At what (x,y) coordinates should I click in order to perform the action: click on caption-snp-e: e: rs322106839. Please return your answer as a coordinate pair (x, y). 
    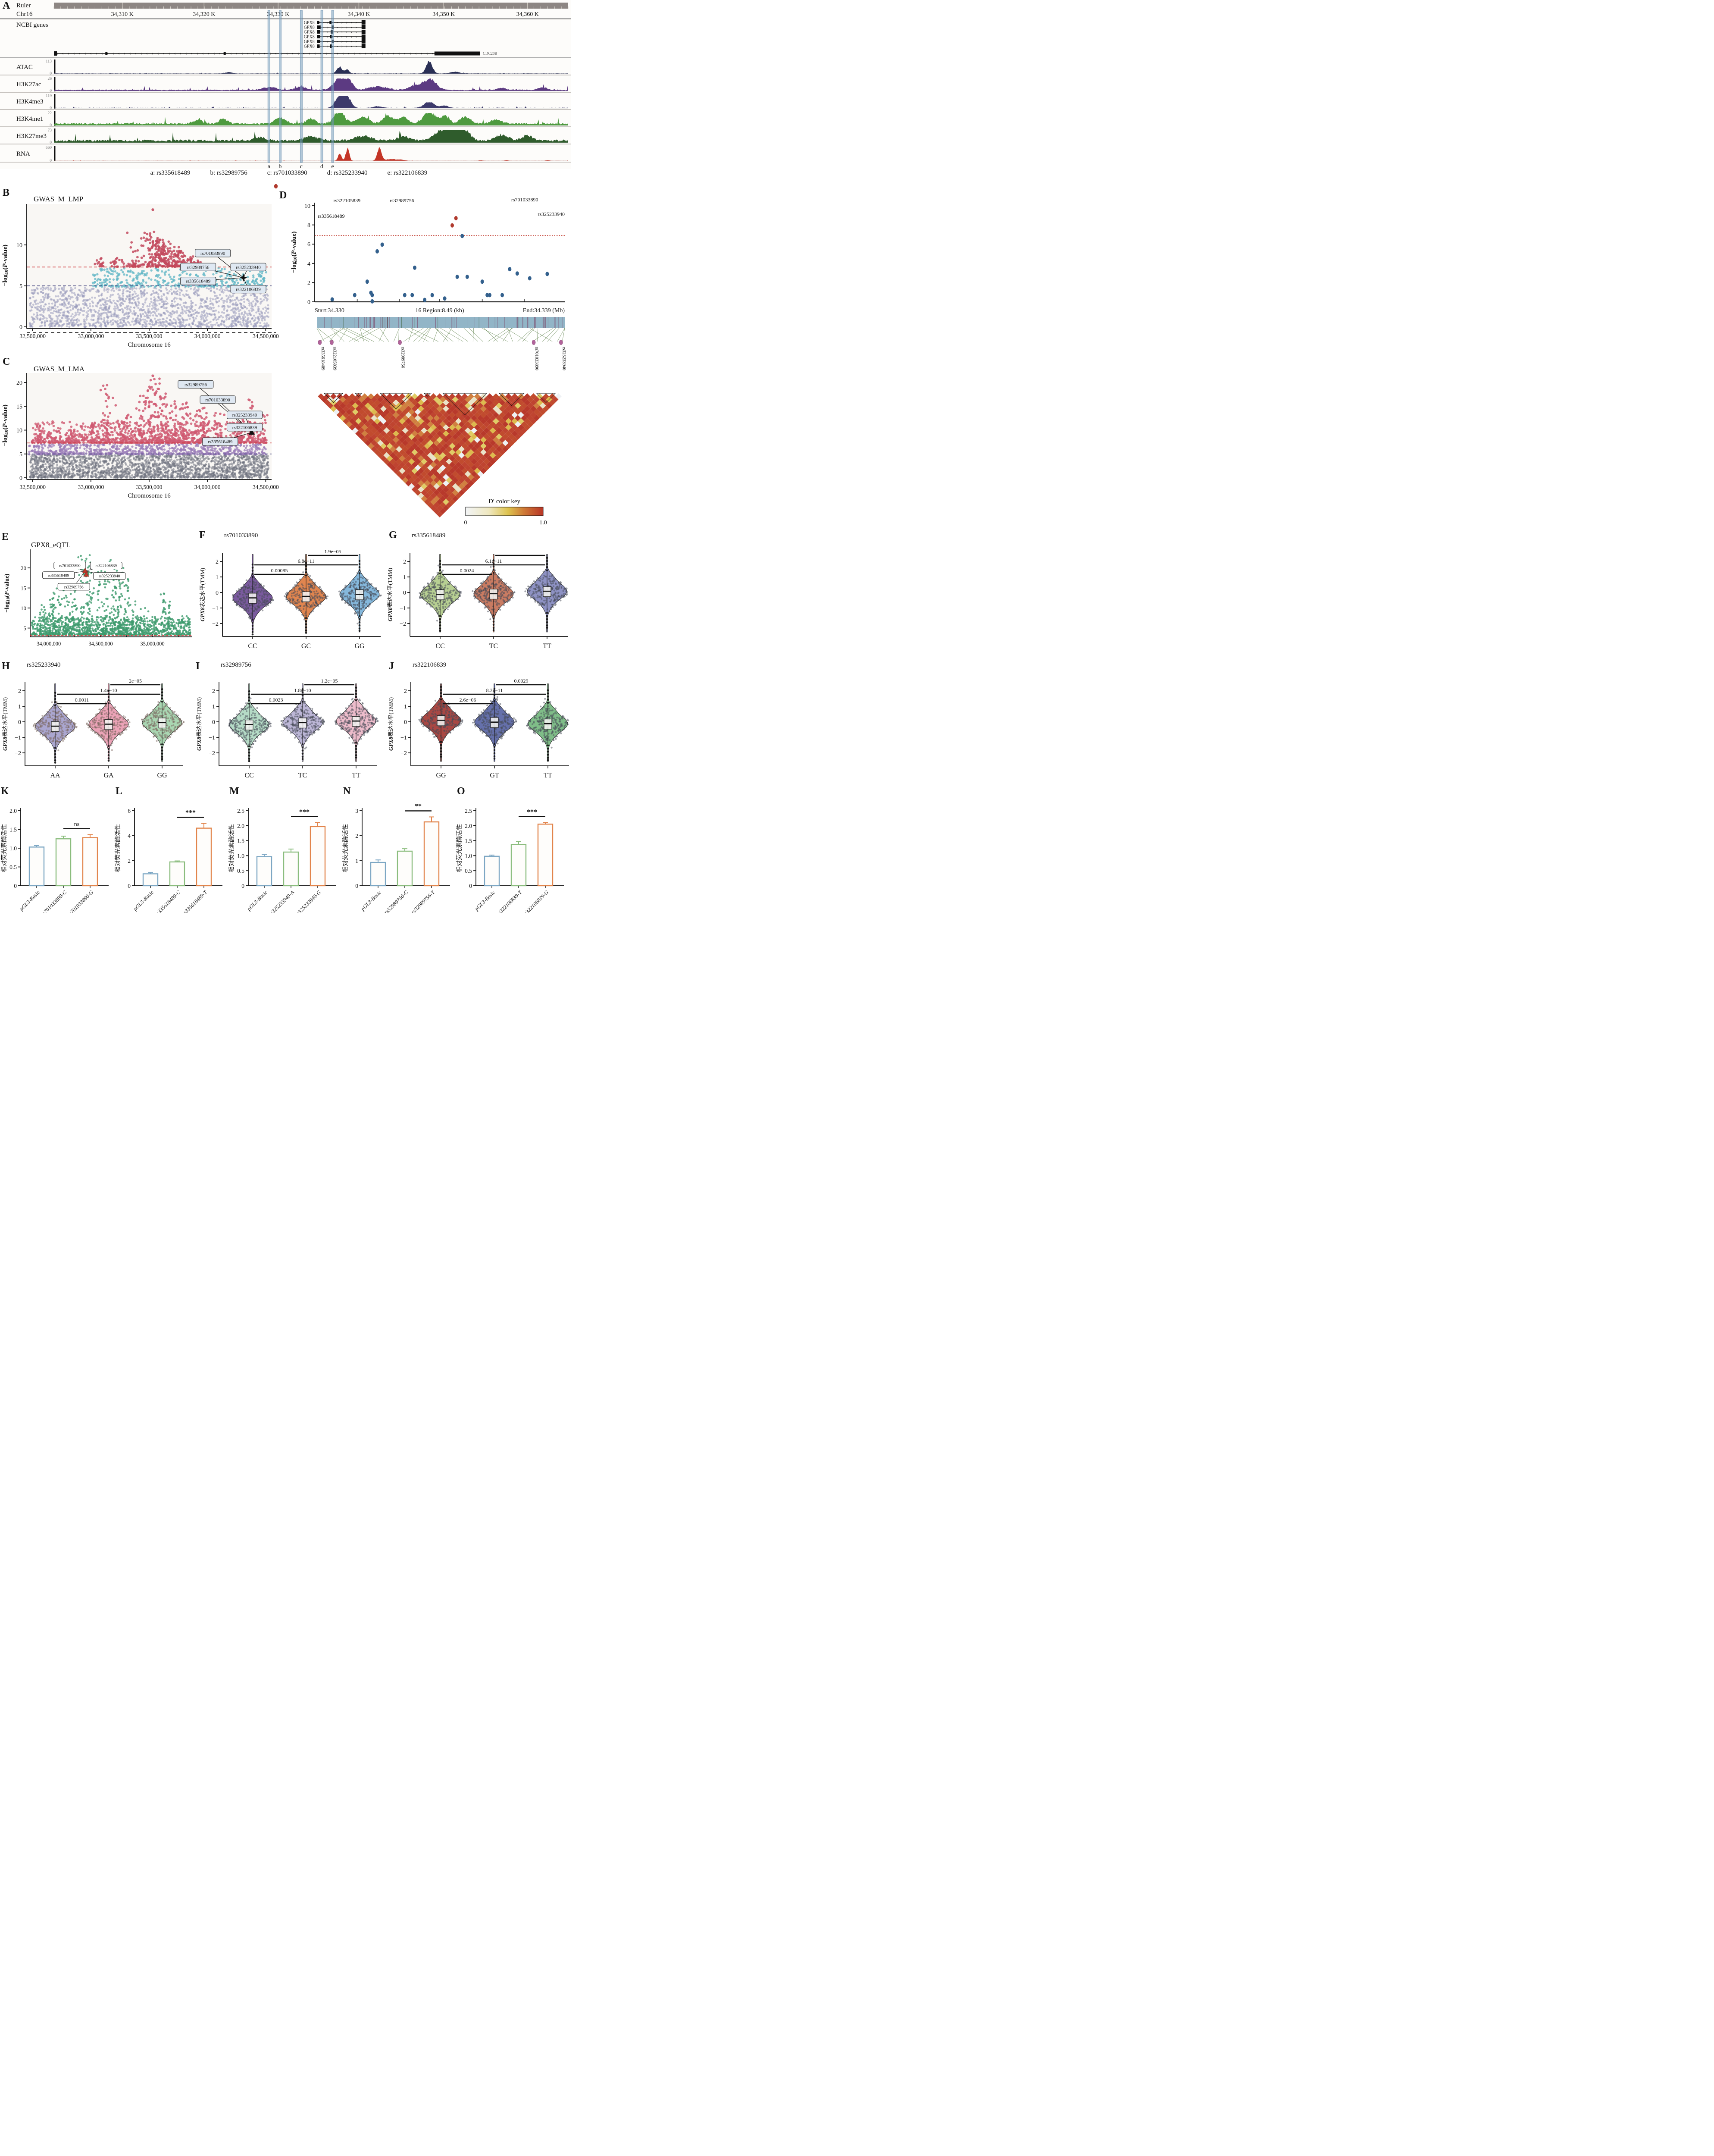
    Looking at the image, I should click on (407, 172).